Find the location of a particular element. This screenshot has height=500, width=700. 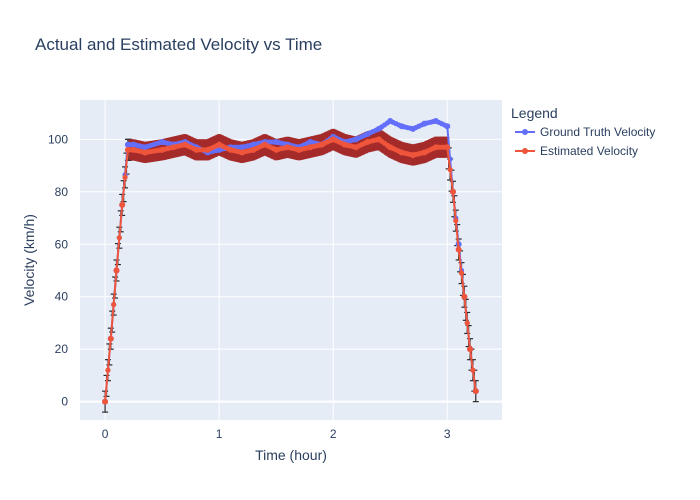

x-axis-title: Time (hour) is located at coordinates (291, 455).